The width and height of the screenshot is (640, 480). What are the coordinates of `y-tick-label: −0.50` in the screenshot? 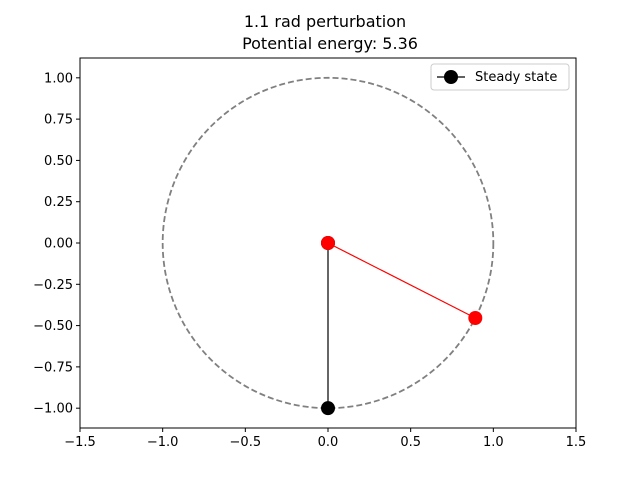 It's located at (53, 326).